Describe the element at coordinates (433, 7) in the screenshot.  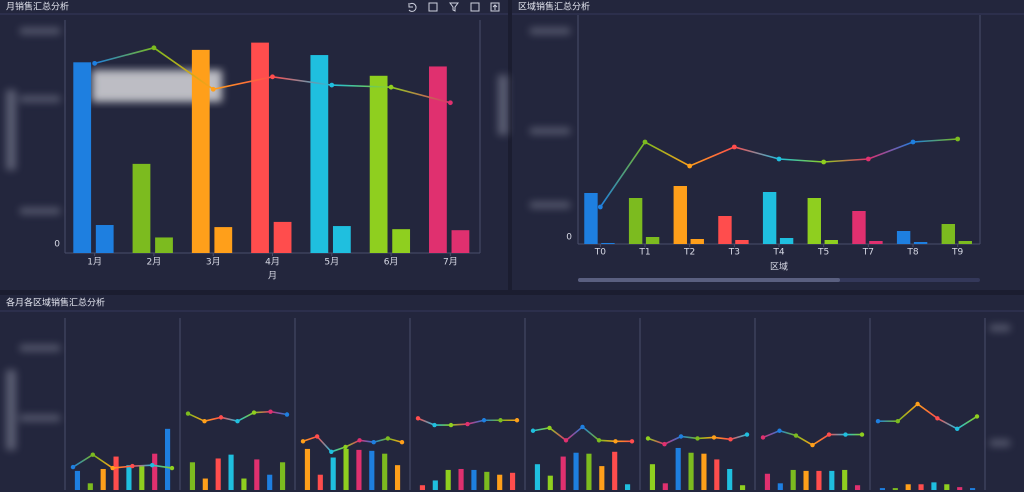
I see `zoom-icon` at that location.